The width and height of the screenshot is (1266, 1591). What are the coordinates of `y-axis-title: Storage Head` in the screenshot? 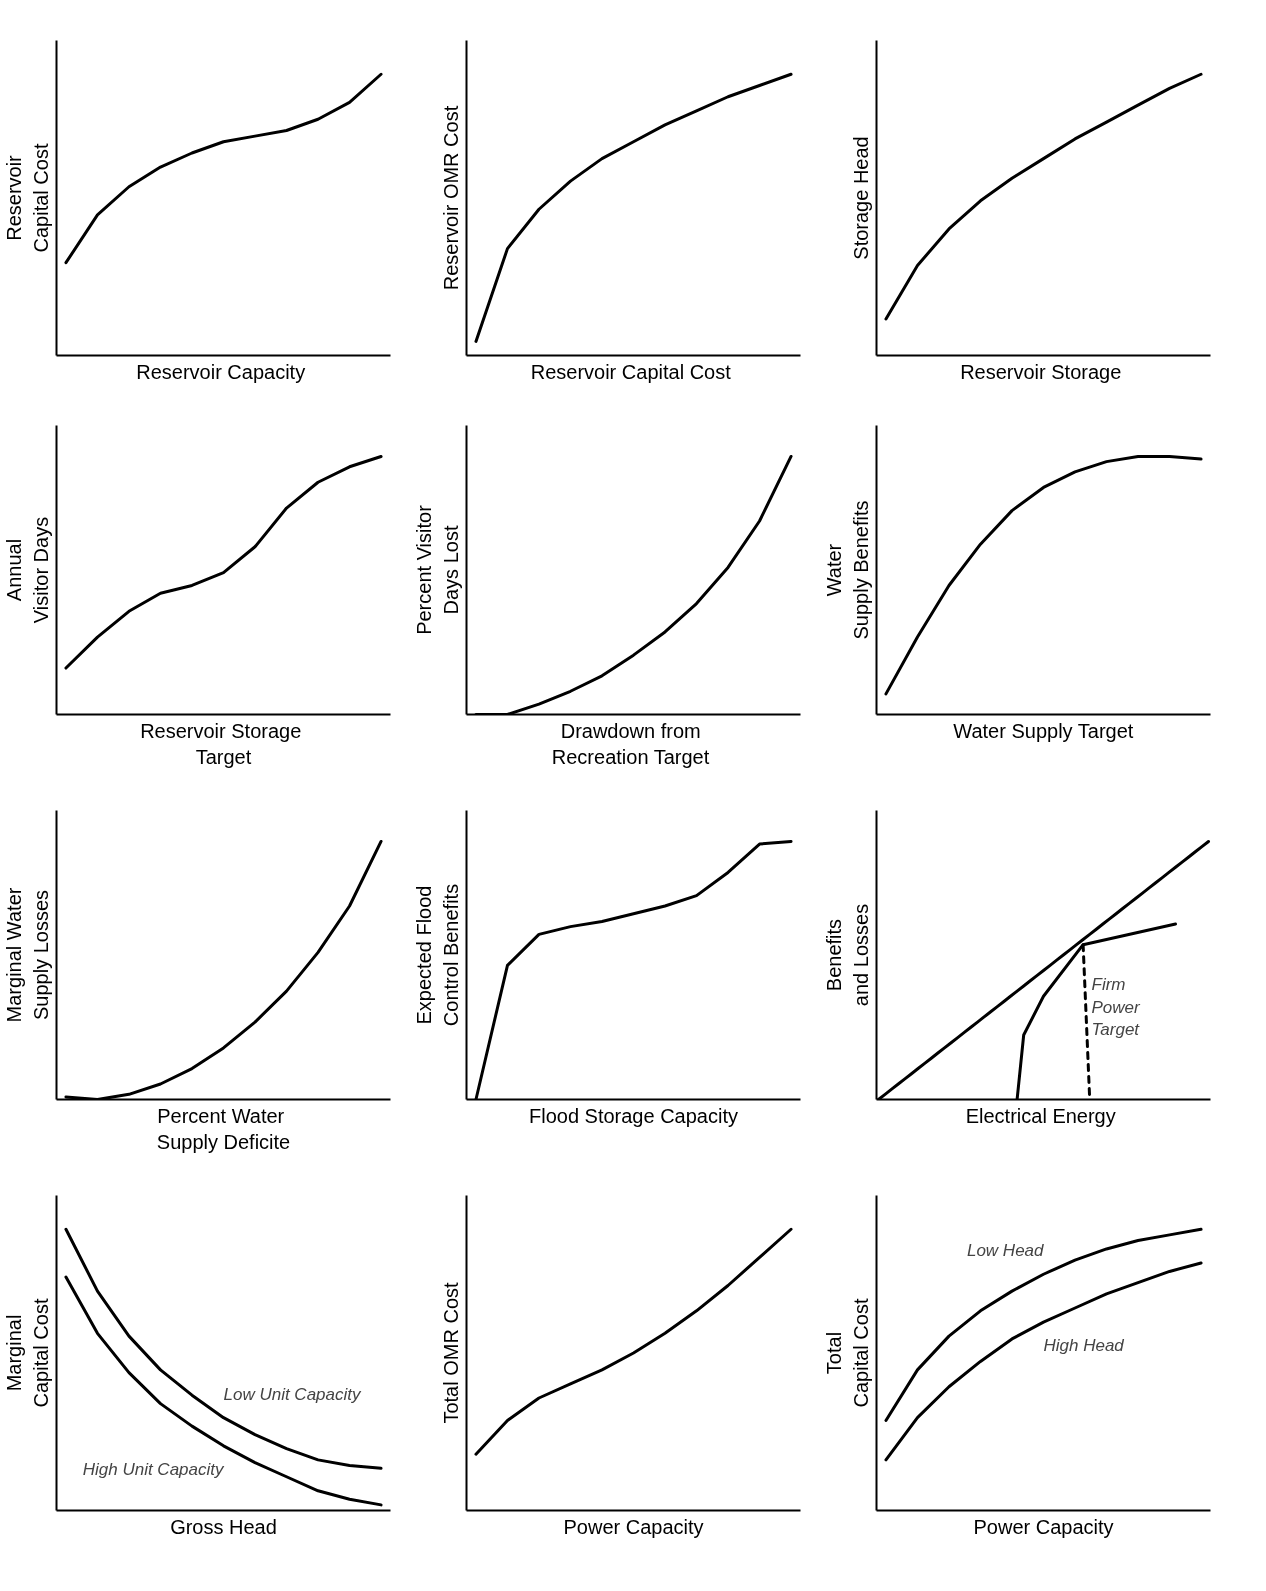 It's located at (860, 198).